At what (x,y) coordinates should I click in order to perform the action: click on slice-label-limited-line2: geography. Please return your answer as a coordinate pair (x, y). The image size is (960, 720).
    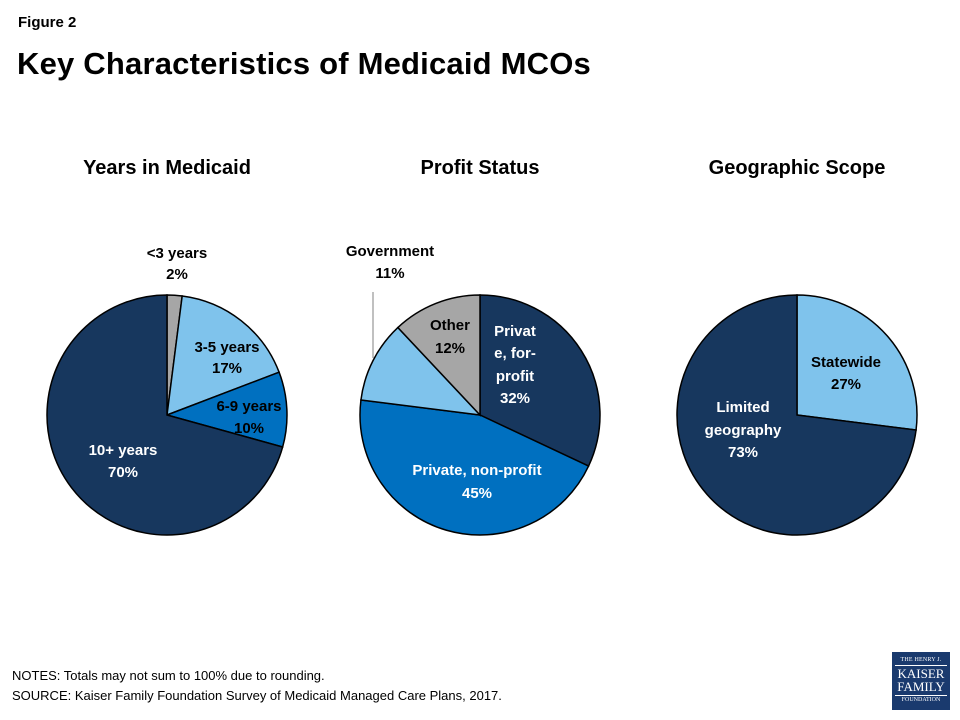
    Looking at the image, I should click on (743, 430).